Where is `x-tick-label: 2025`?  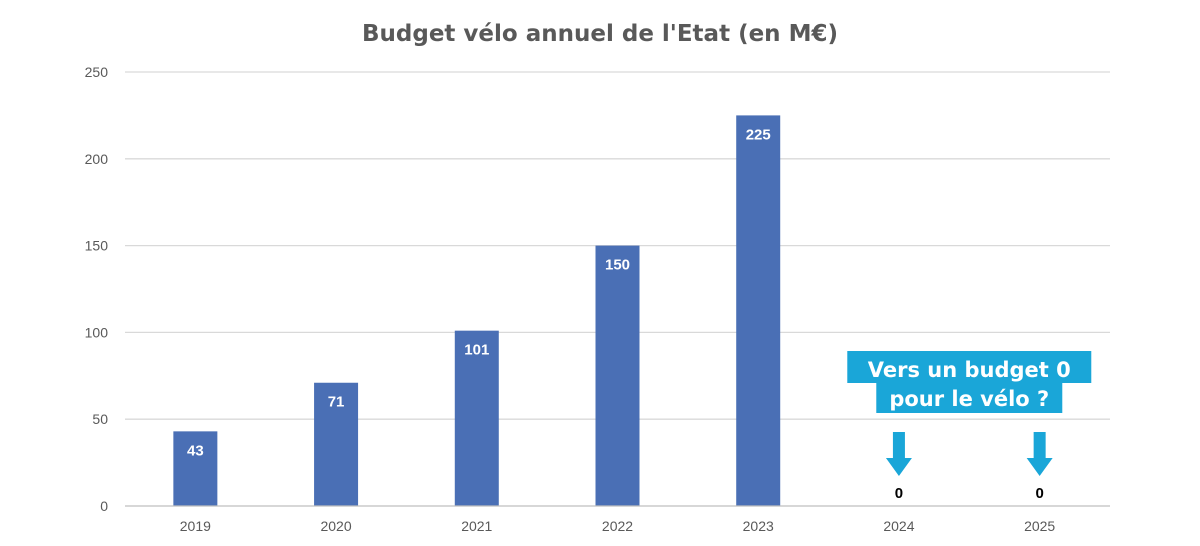 x-tick-label: 2025 is located at coordinates (1039, 526).